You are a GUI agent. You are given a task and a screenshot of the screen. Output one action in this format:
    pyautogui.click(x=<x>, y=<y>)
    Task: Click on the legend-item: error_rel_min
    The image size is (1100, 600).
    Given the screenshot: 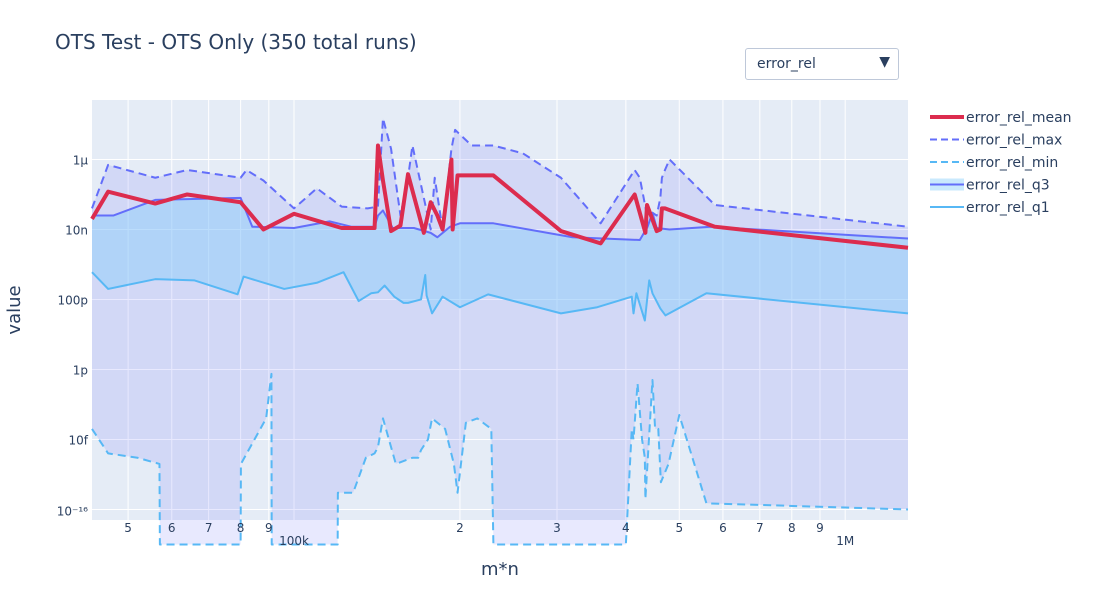 What is the action you would take?
    pyautogui.click(x=994, y=163)
    